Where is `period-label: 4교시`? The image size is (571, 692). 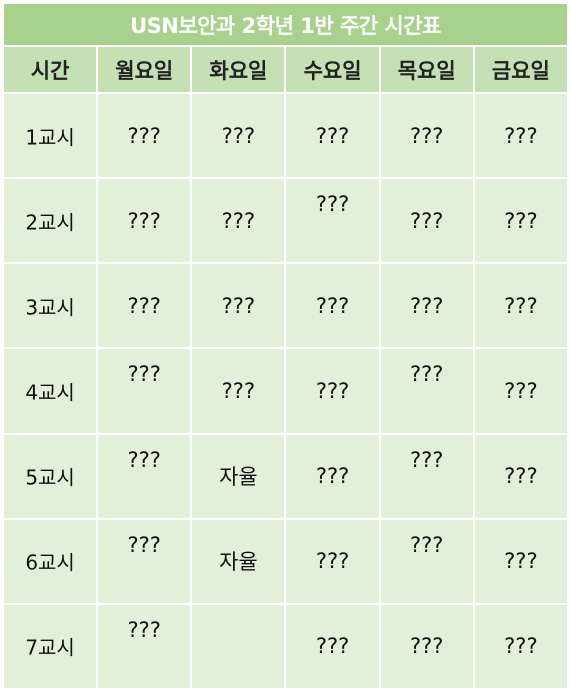 period-label: 4교시 is located at coordinates (50, 391).